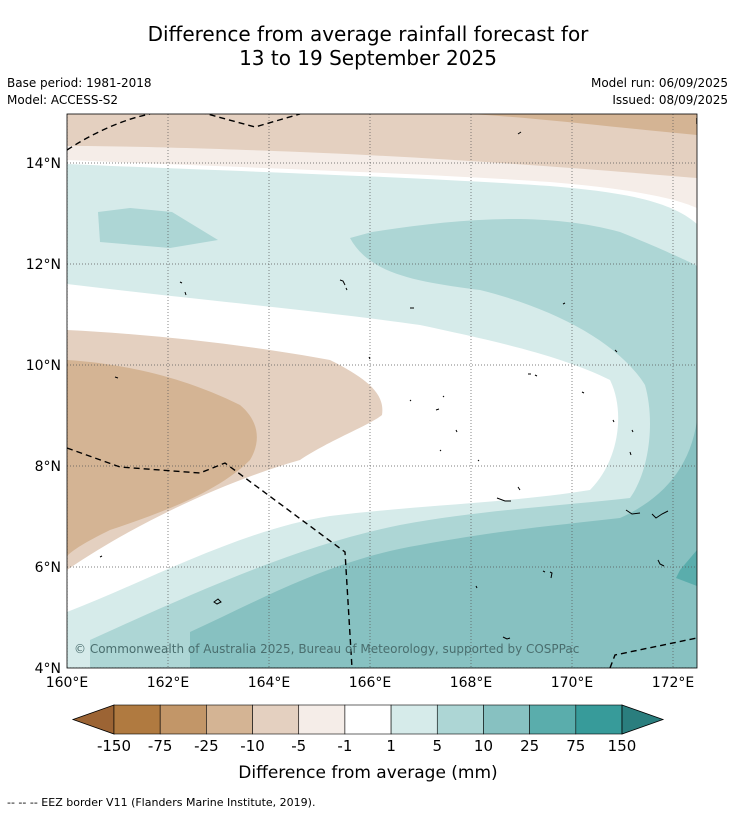 This screenshot has height=816, width=736. What do you see at coordinates (158, 228) in the screenshot?
I see `band-5-10-west` at bounding box center [158, 228].